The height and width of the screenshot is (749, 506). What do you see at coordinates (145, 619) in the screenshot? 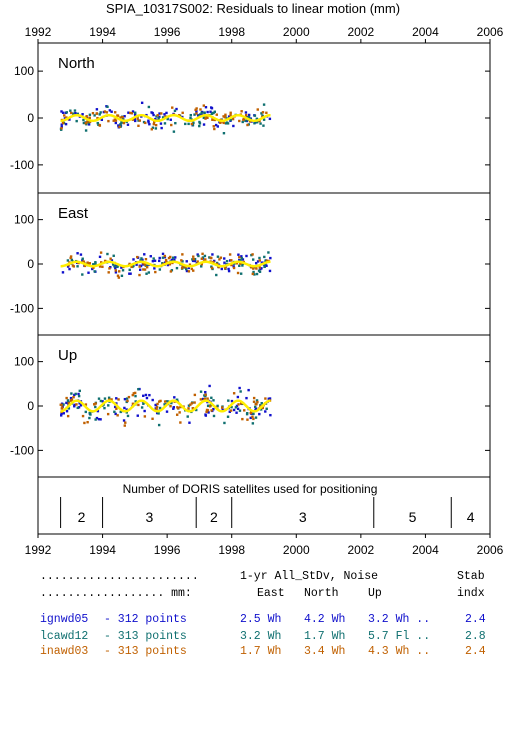
I see `row-points: - 312 points` at bounding box center [145, 619].